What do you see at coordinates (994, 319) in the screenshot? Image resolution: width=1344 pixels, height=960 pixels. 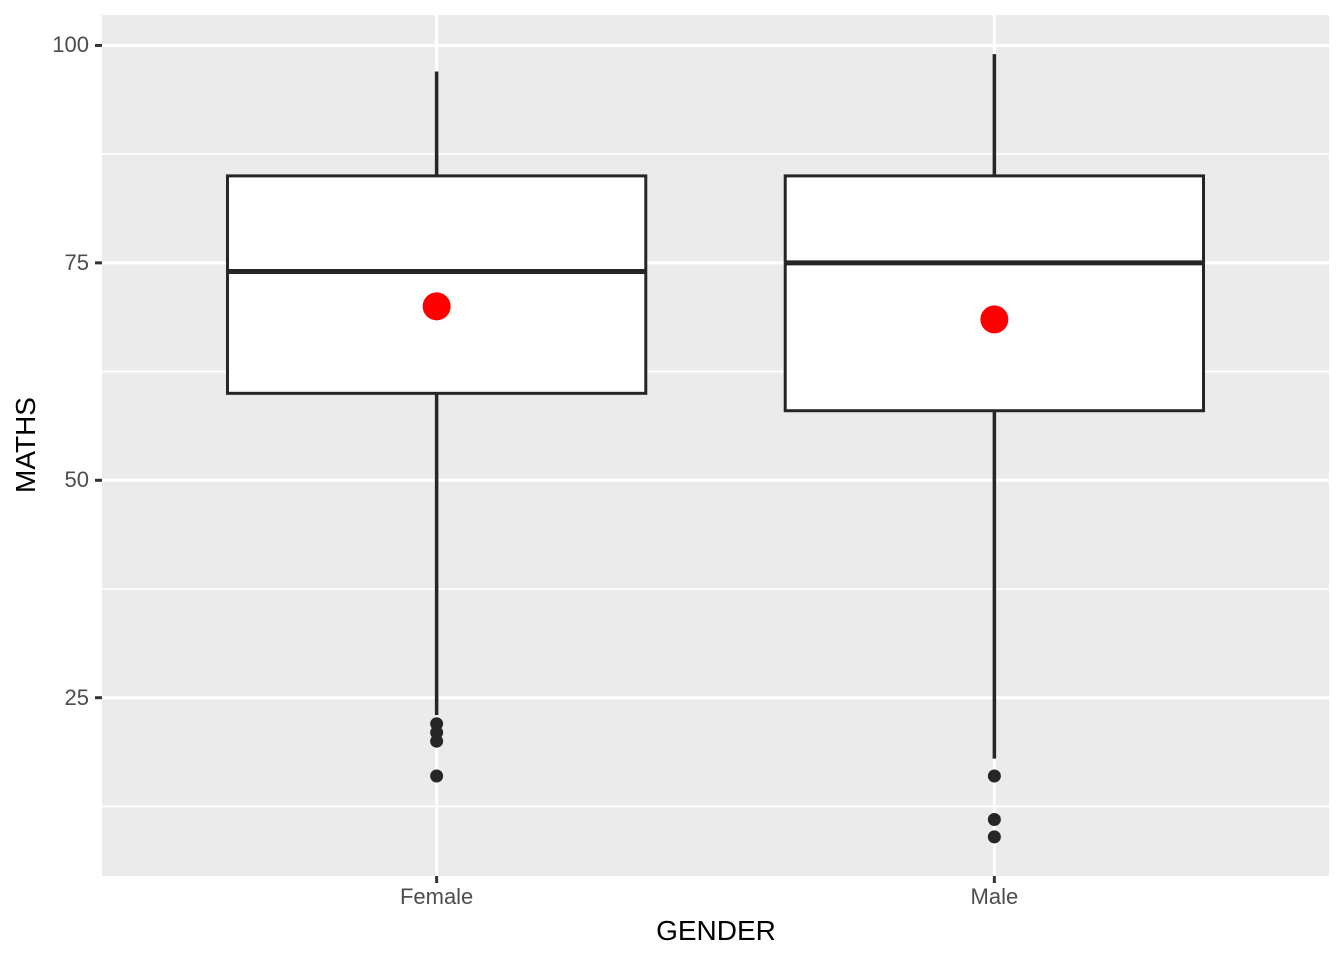 I see `boxplot-male-mean-dot` at bounding box center [994, 319].